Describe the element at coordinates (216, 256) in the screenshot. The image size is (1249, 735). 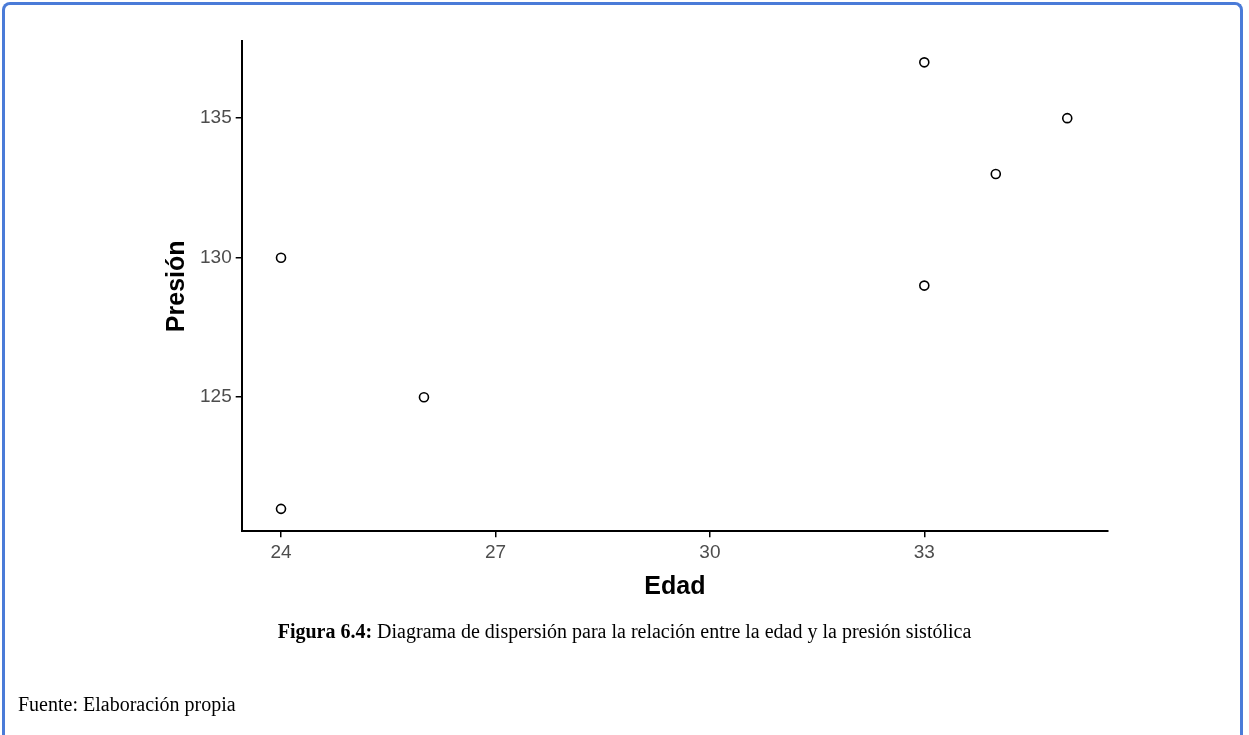
I see `y-tick-label: 130` at that location.